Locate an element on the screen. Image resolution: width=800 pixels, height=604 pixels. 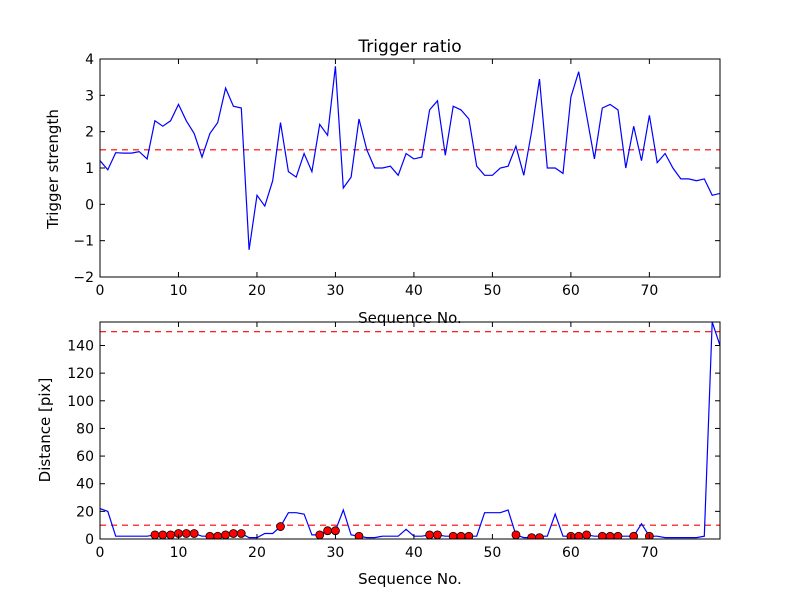
y-tick-label: −2 is located at coordinates (83, 278).